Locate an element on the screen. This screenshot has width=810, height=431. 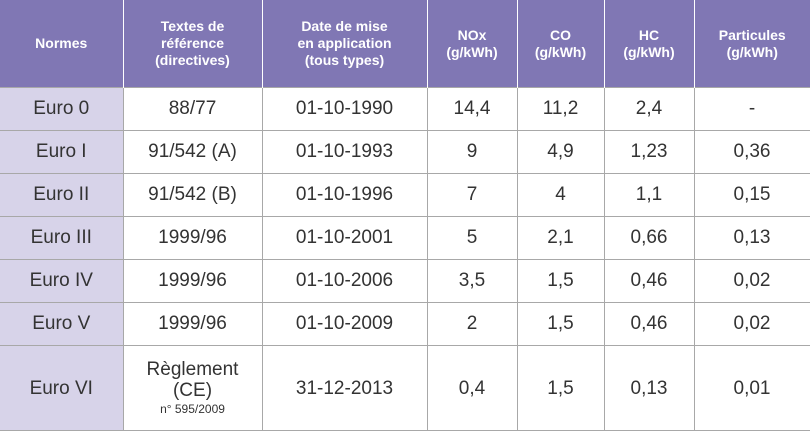
value-cell: - is located at coordinates (752, 109).